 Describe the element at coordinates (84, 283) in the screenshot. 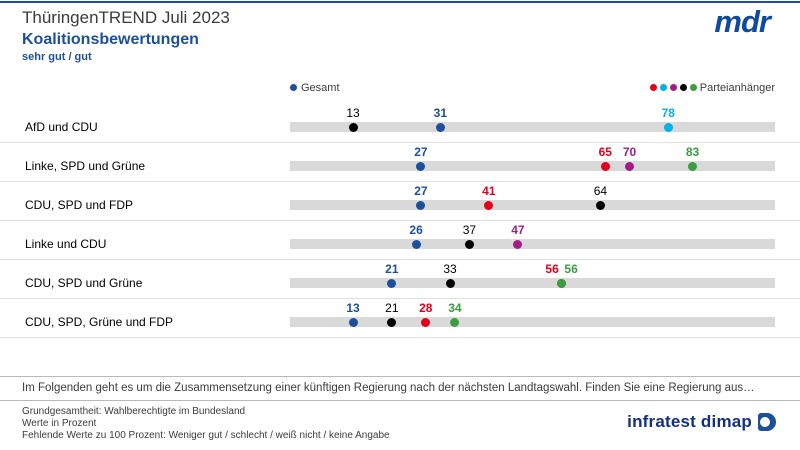

I see `coalition-label: CDU, SPD und Grüne` at that location.